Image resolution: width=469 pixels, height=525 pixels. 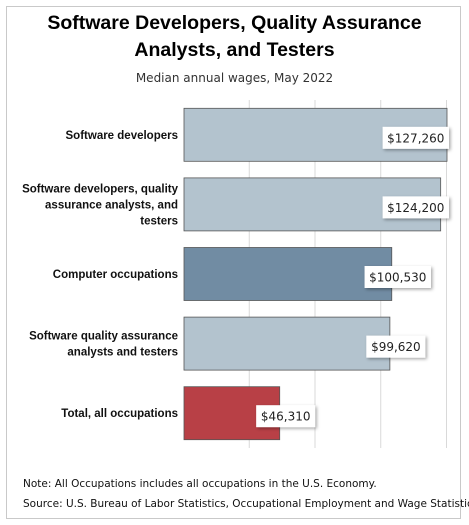 I want to click on data-label: $99,620, so click(x=396, y=347).